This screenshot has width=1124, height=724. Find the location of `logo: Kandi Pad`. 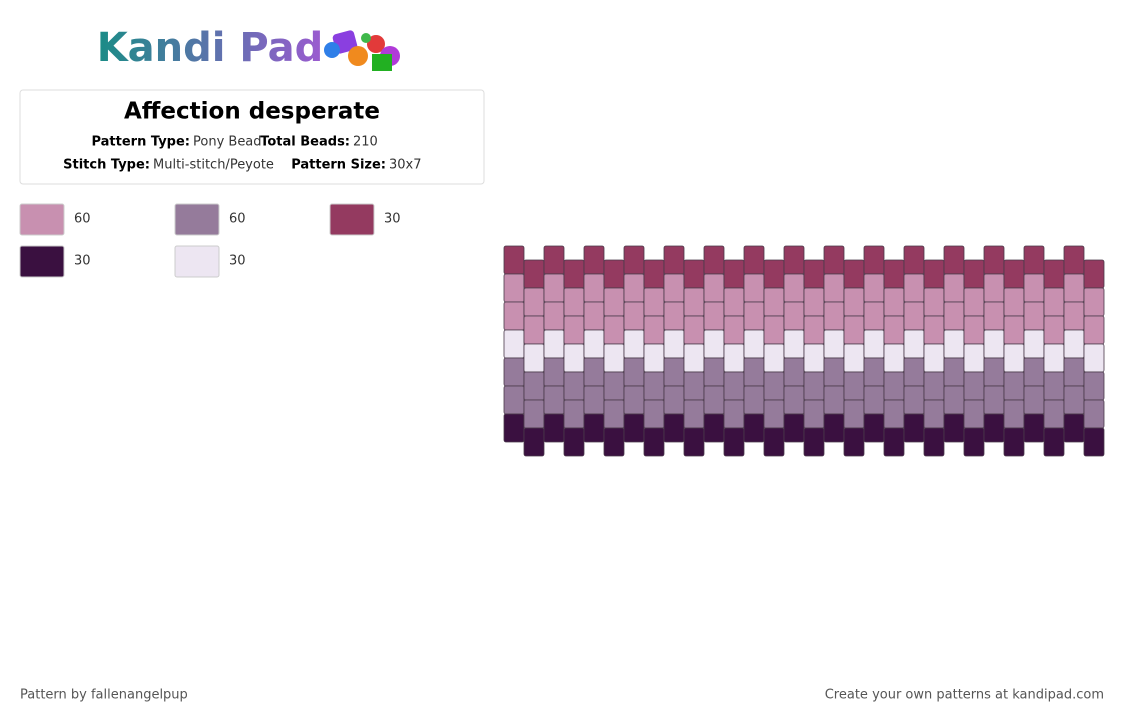

logo: Kandi Pad is located at coordinates (210, 48).